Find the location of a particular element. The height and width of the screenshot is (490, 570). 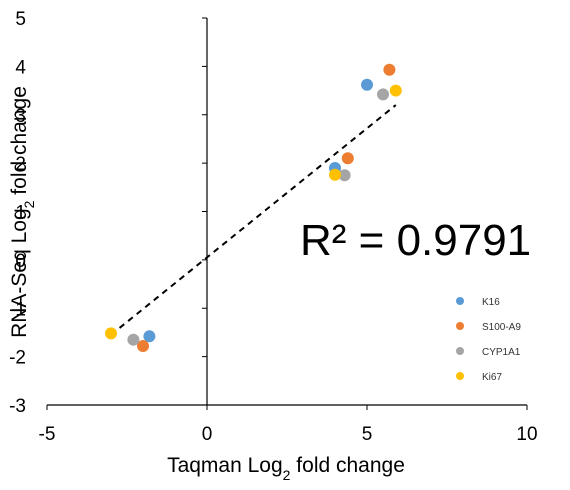

legend-label: CYP1A1 is located at coordinates (501, 352).